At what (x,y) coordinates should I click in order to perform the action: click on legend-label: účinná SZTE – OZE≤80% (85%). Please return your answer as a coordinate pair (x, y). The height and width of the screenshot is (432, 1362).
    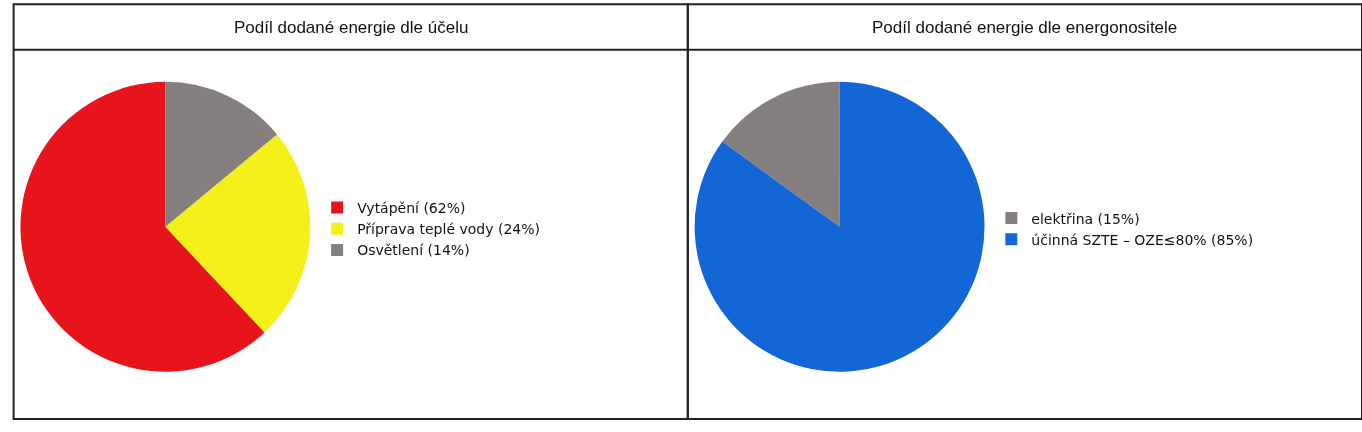
    Looking at the image, I should click on (1142, 239).